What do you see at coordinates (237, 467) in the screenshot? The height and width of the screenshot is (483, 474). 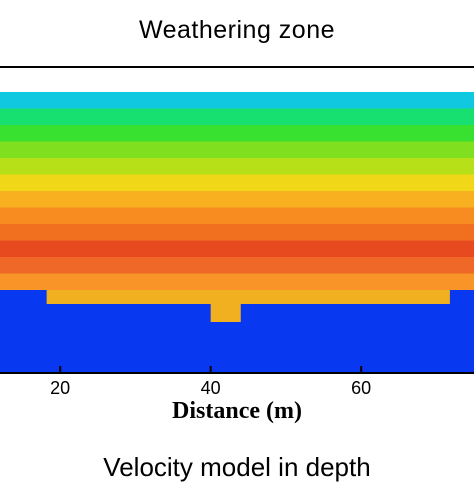 I see `figure-caption: Velocity model in depth` at bounding box center [237, 467].